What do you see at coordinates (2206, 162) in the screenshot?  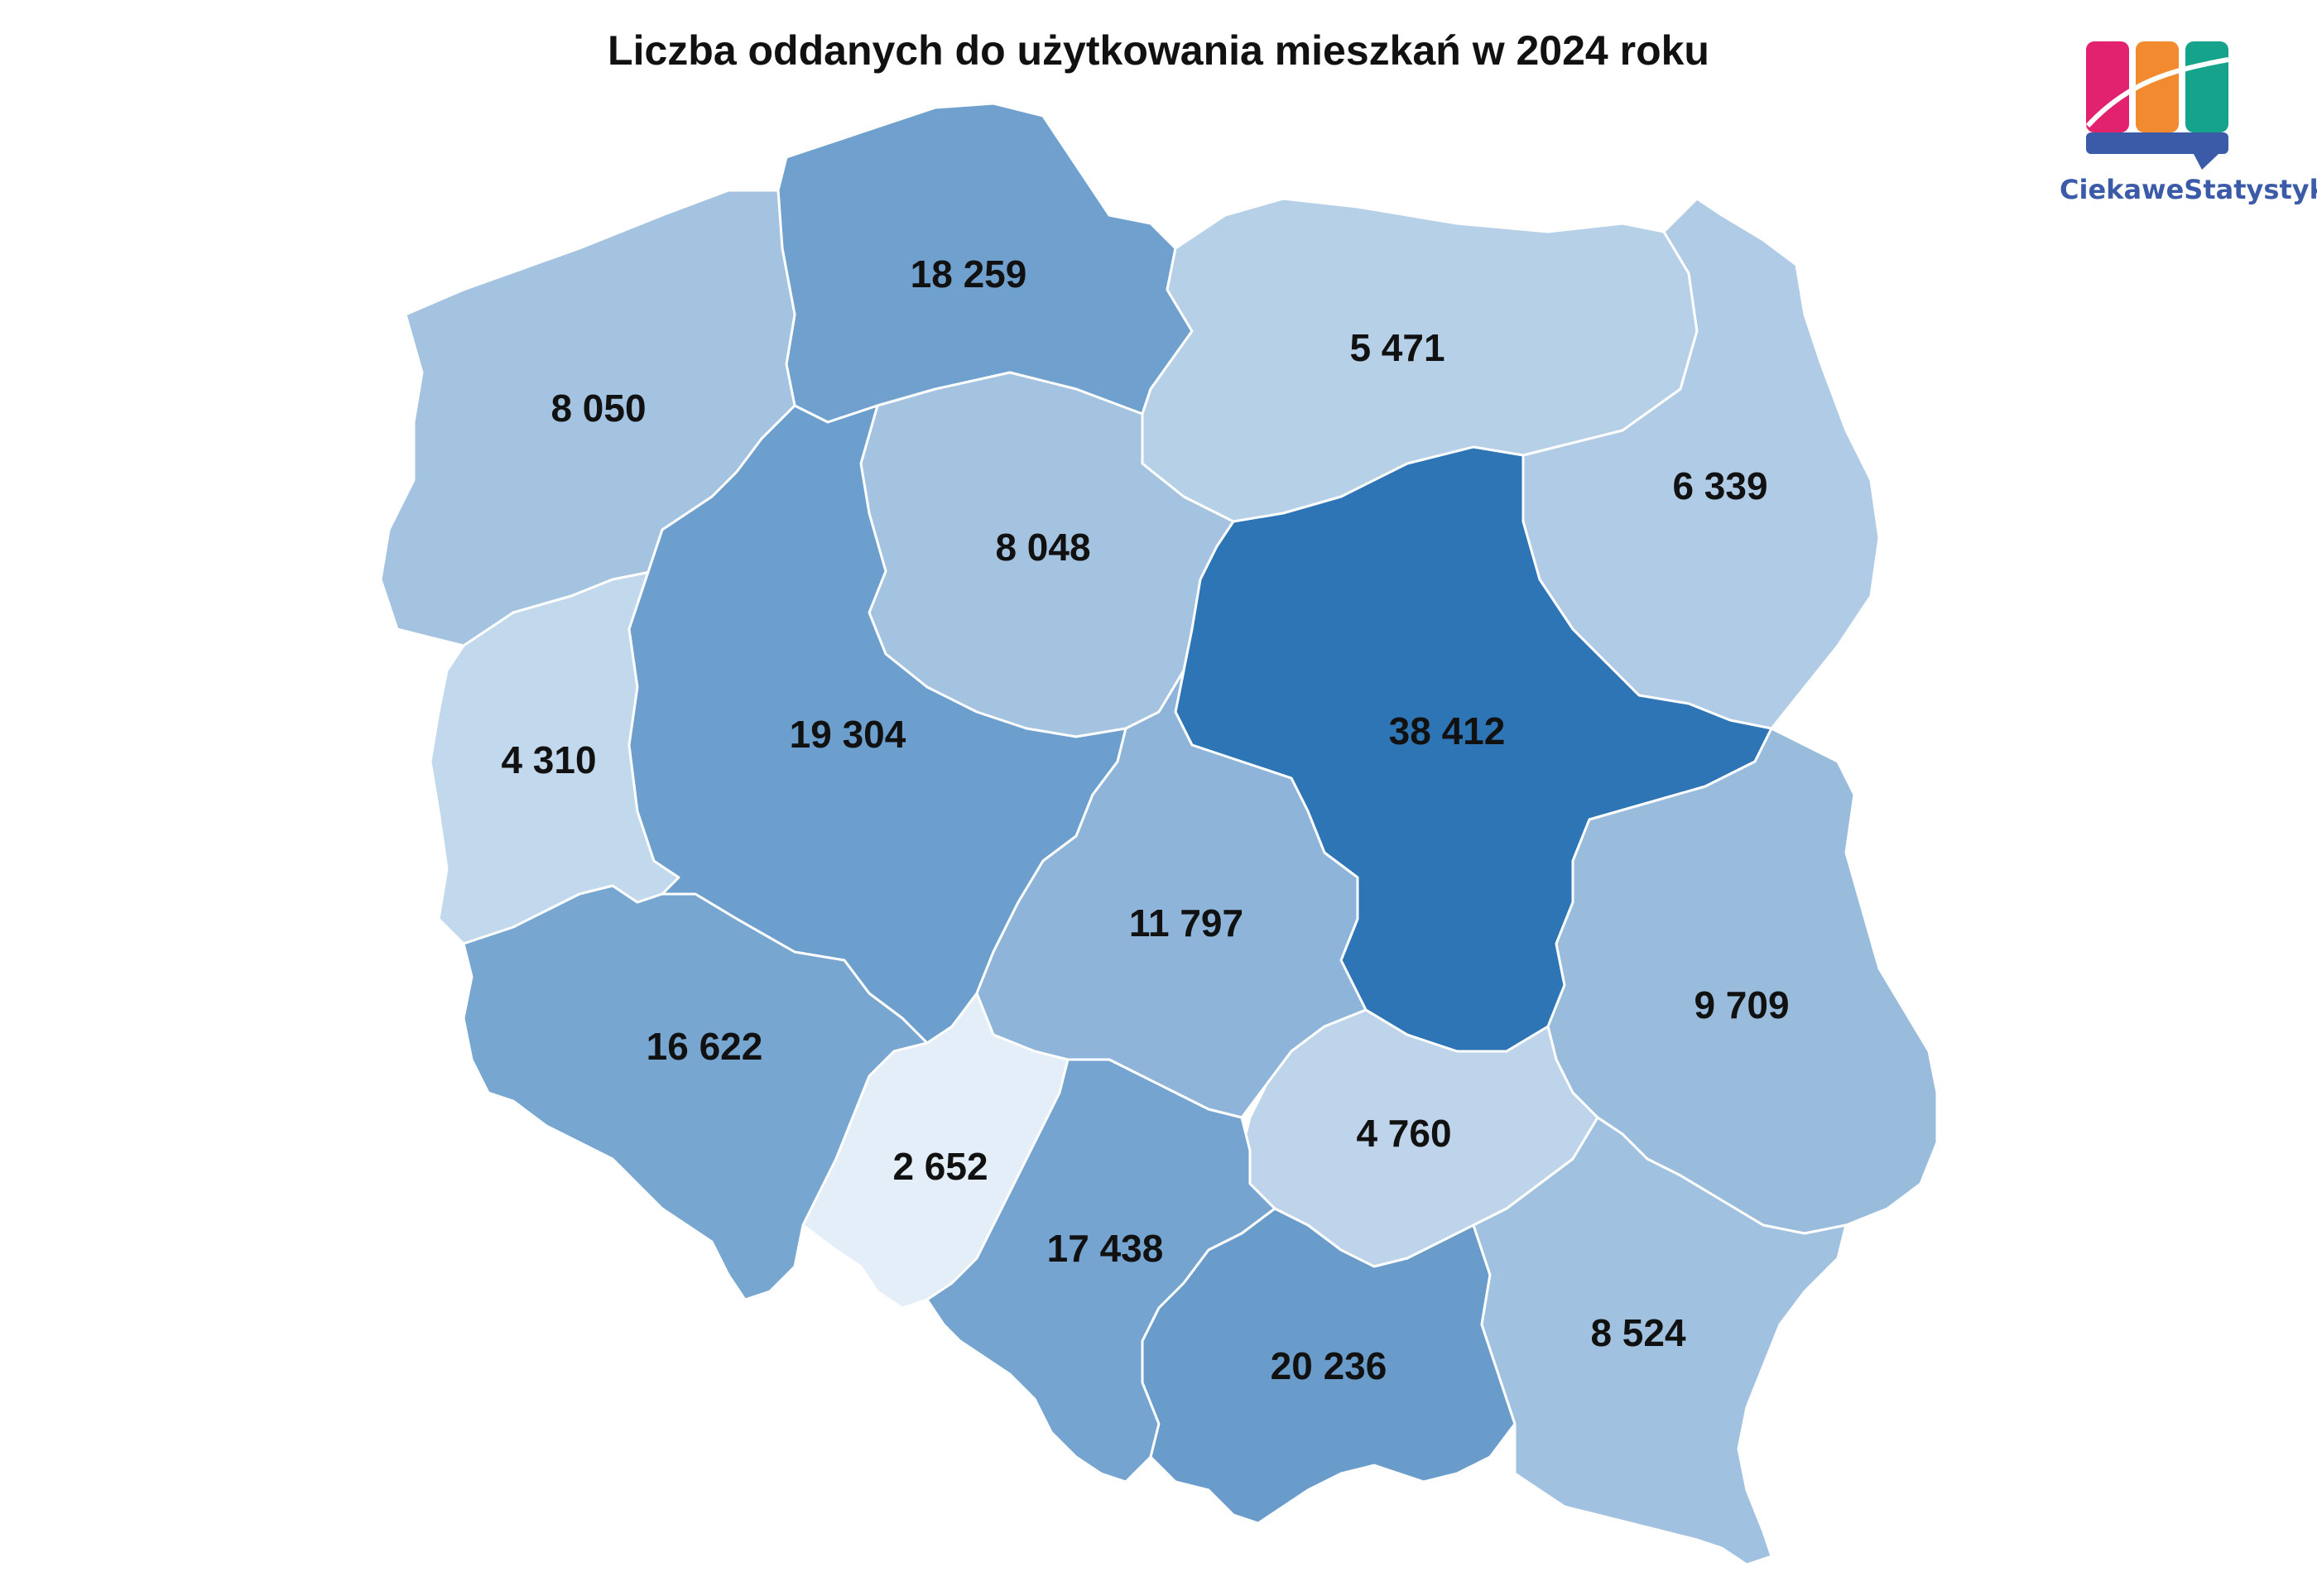 I see `logo-base-pointer` at bounding box center [2206, 162].